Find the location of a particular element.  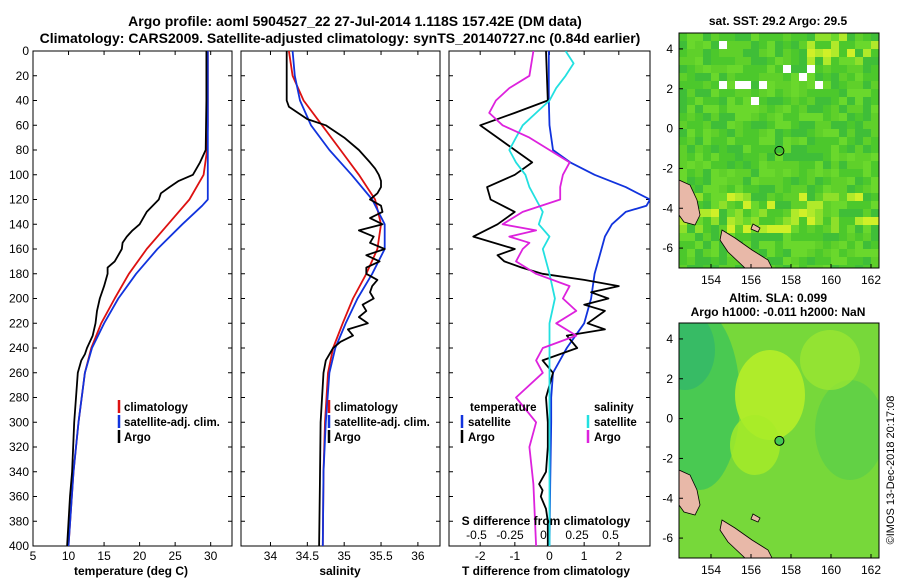

sla-map-ticks: 154 156 158 160 162 4 2 0 -2 -4 -6 is located at coordinates (771, 454).